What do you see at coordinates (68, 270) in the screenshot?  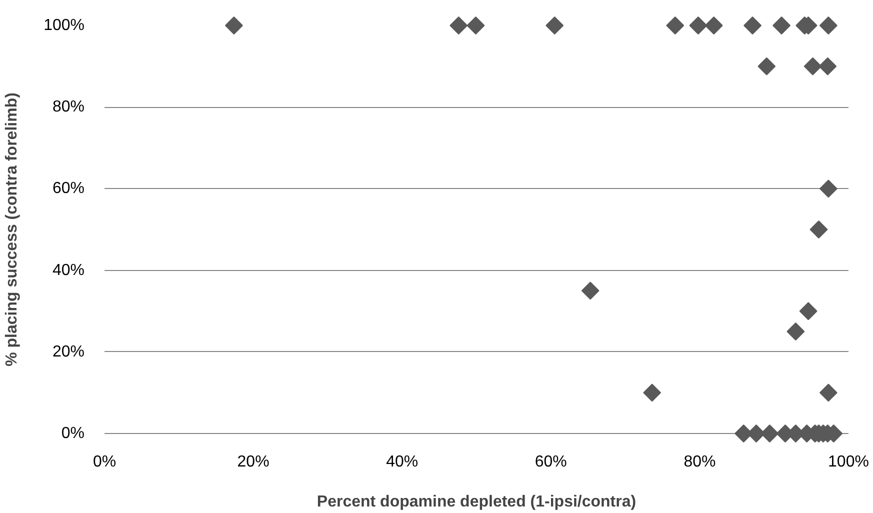 I see `y-tick-label: 40%` at bounding box center [68, 270].